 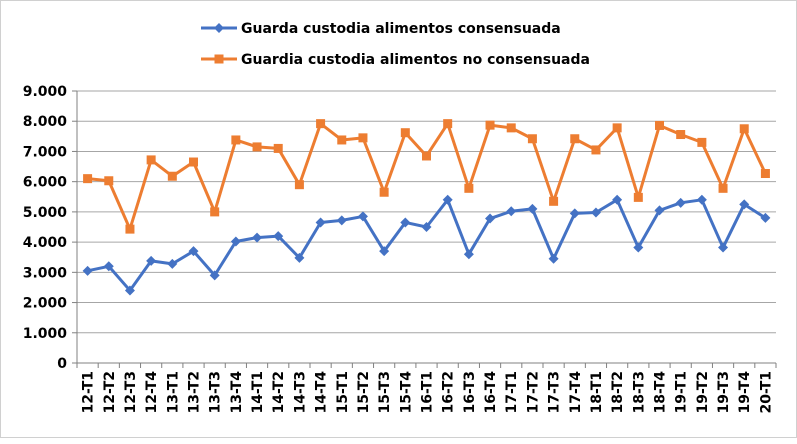 I want to click on x-tick-label: 13-T2, so click(x=195, y=392).